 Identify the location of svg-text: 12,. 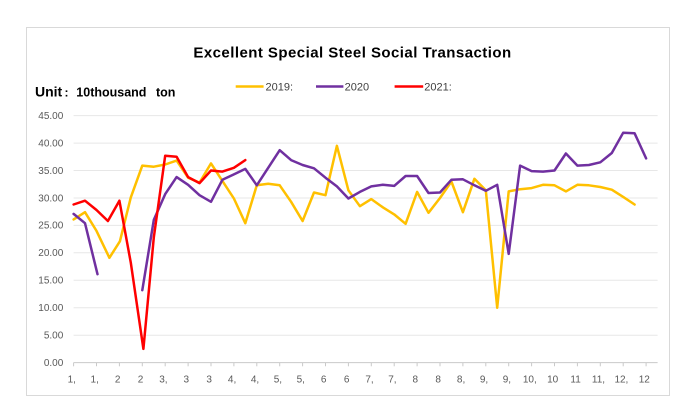
(621, 379).